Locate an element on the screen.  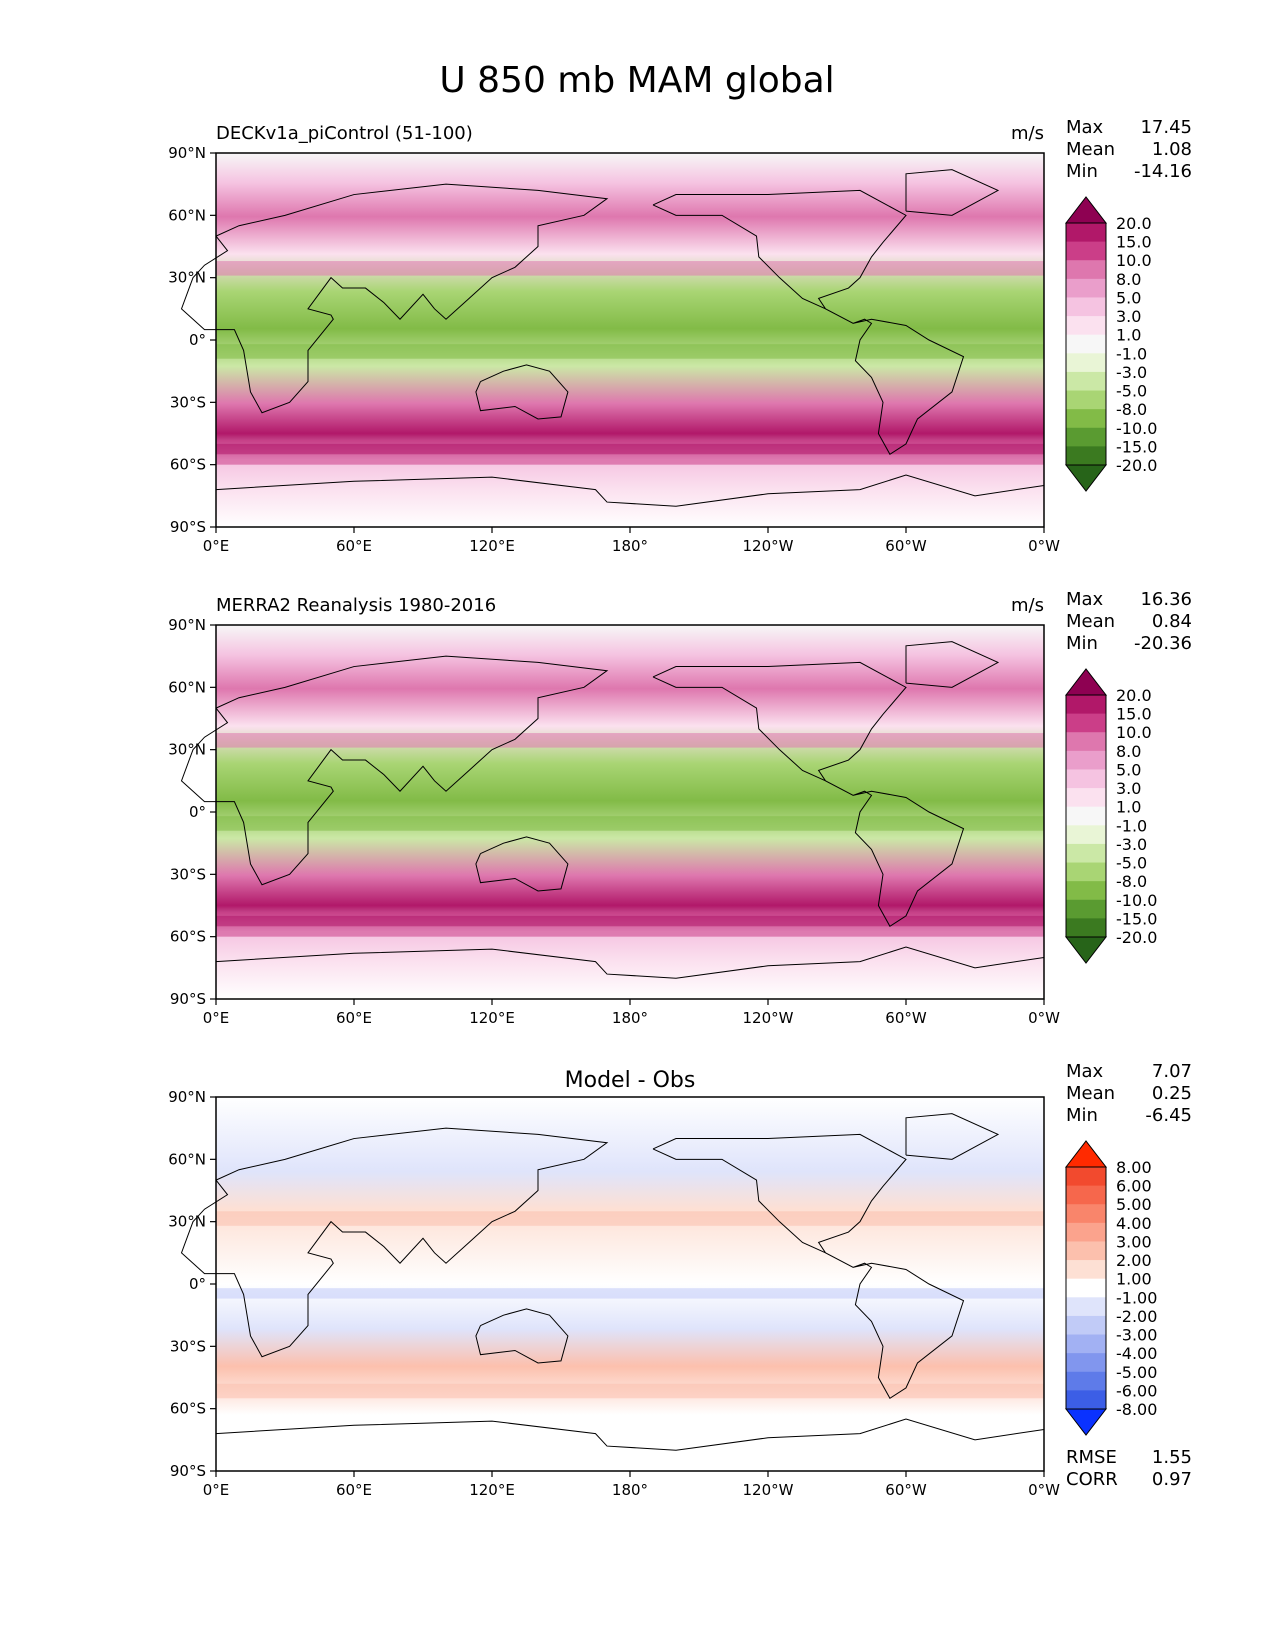
stat-value: 0.25 is located at coordinates (1172, 1093).